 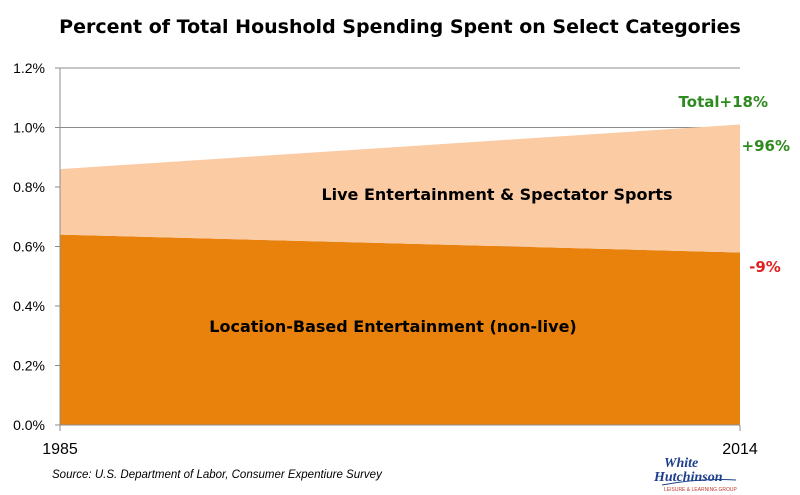 I want to click on y-tick-label: 0.0%, so click(x=29, y=425).